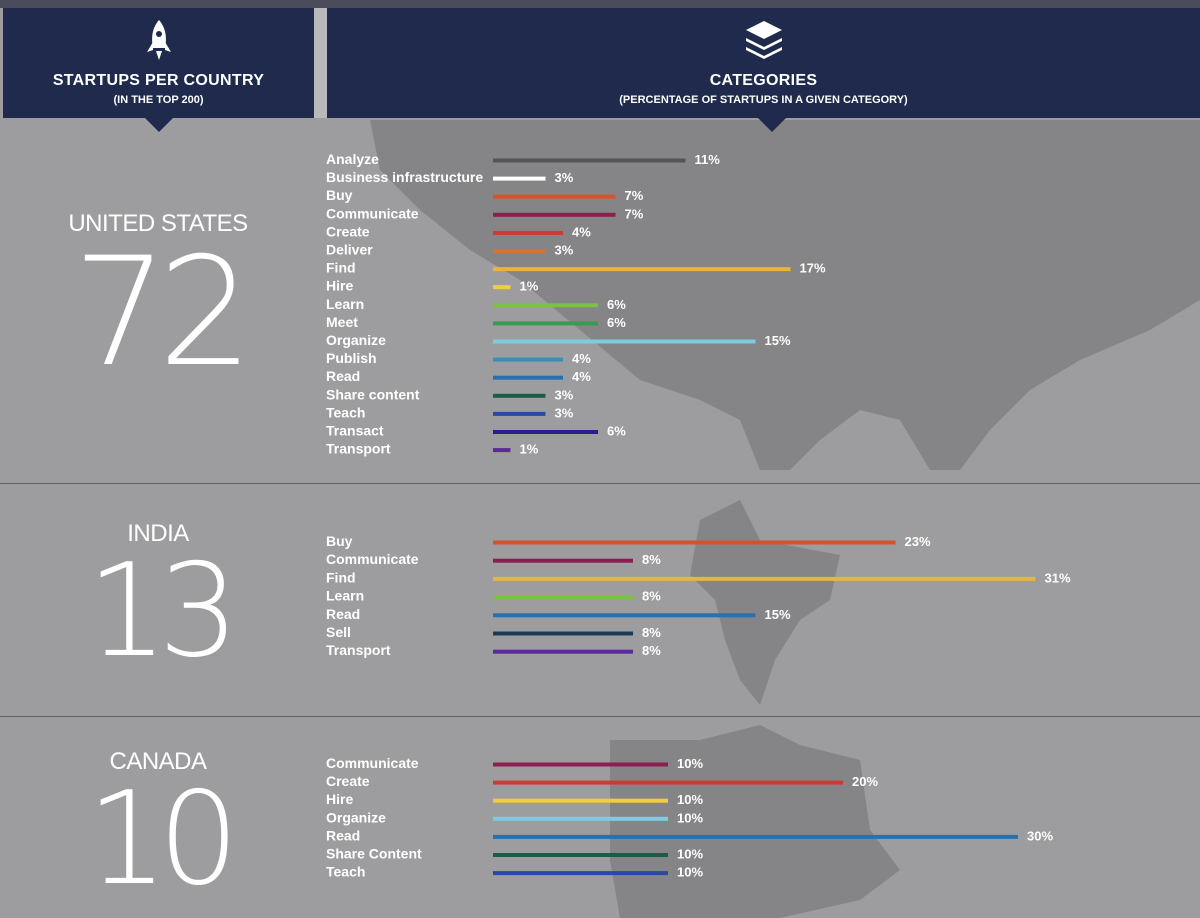 The height and width of the screenshot is (918, 1200). I want to click on category-label-us-learn: Learn, so click(345, 304).